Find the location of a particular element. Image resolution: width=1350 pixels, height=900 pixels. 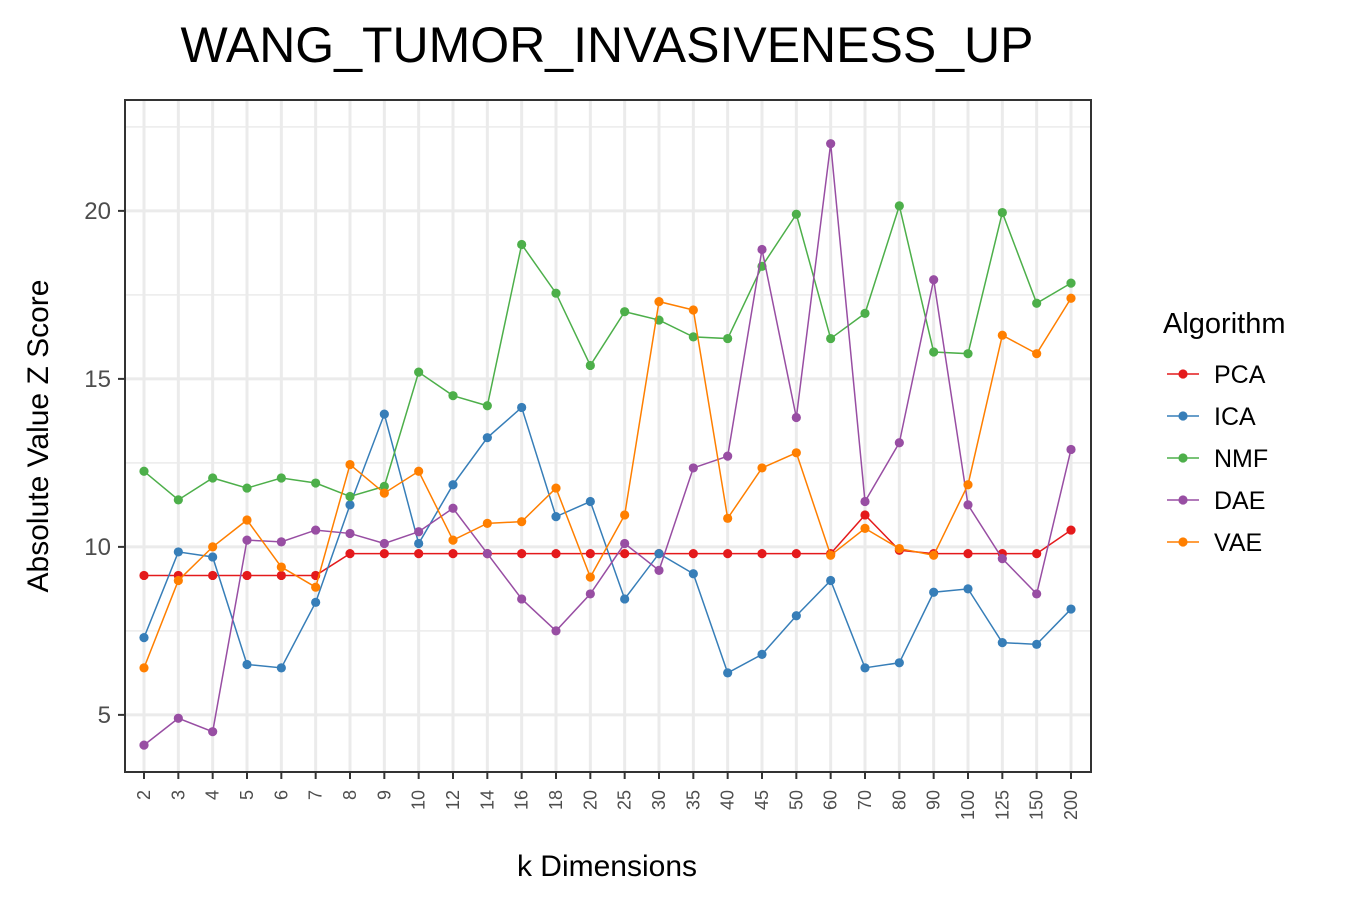

legend-label: DAE is located at coordinates (1239, 501).